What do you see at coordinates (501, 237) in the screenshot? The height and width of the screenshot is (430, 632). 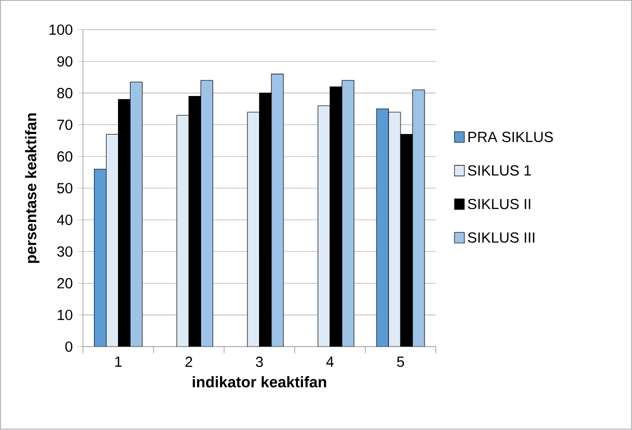 I see `legend-label: SIKLUS III` at bounding box center [501, 237].